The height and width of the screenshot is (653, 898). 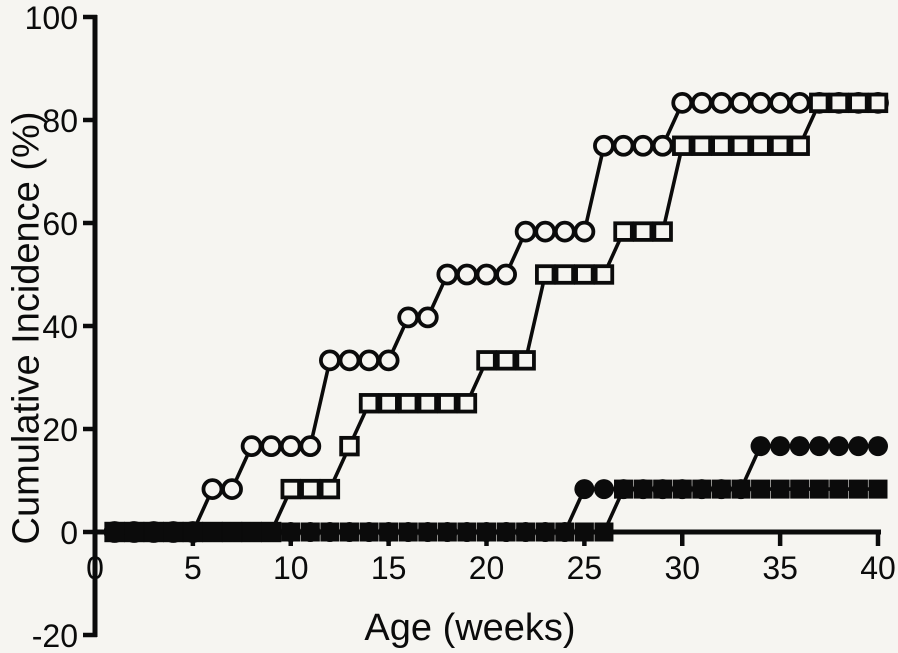 I want to click on x-axis-title: Age (weeks), so click(x=470, y=628).